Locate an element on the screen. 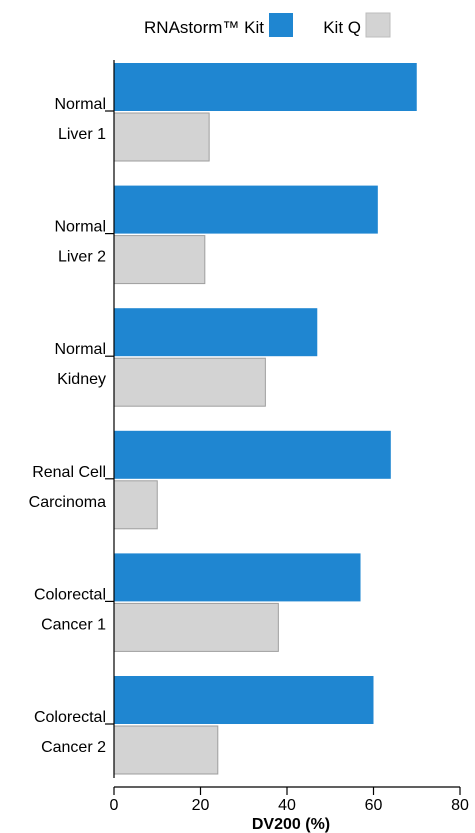 This screenshot has width=475, height=833. legend: RNAstorm™ Kit Kit Q is located at coordinates (267, 25).